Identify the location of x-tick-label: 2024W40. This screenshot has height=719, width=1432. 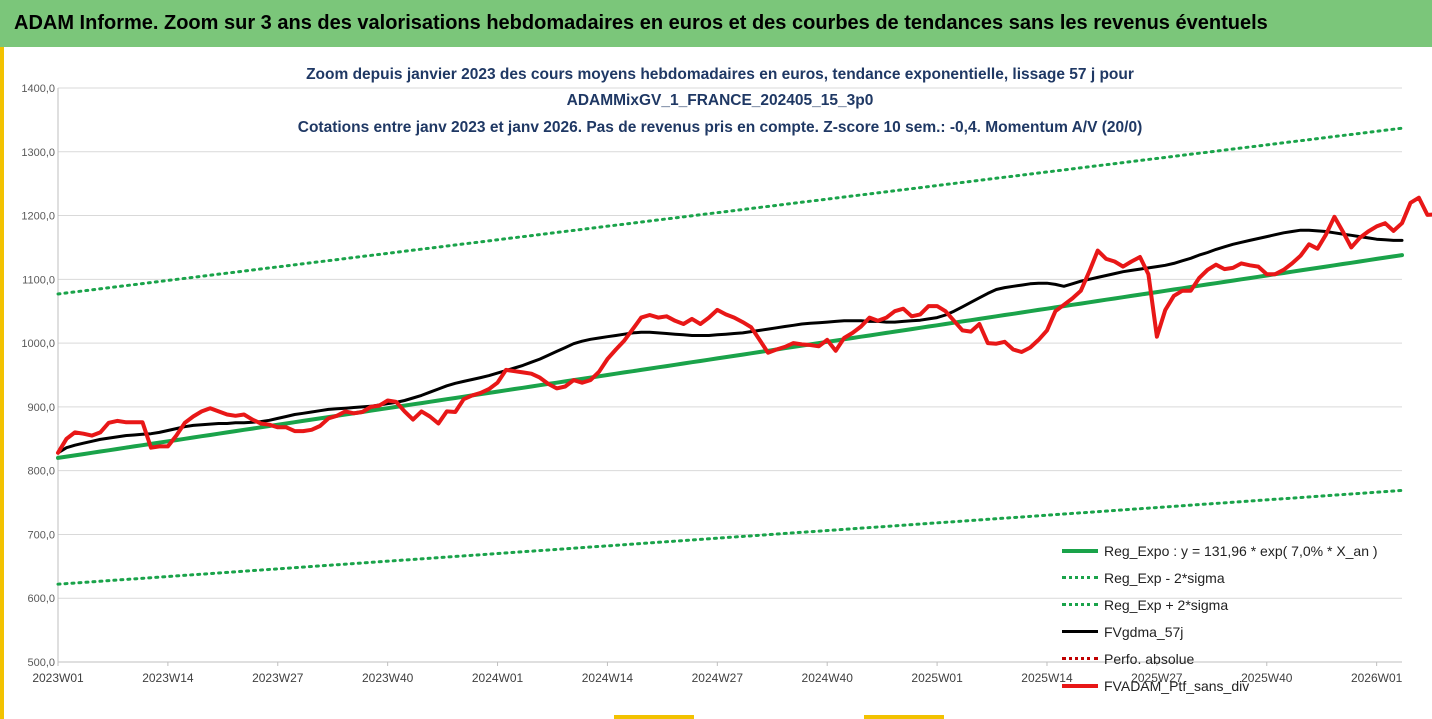
(828, 678).